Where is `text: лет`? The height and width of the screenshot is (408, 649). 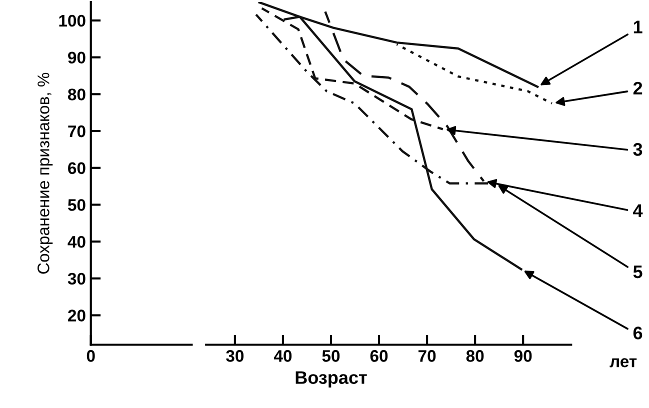
text: лет is located at coordinates (623, 363).